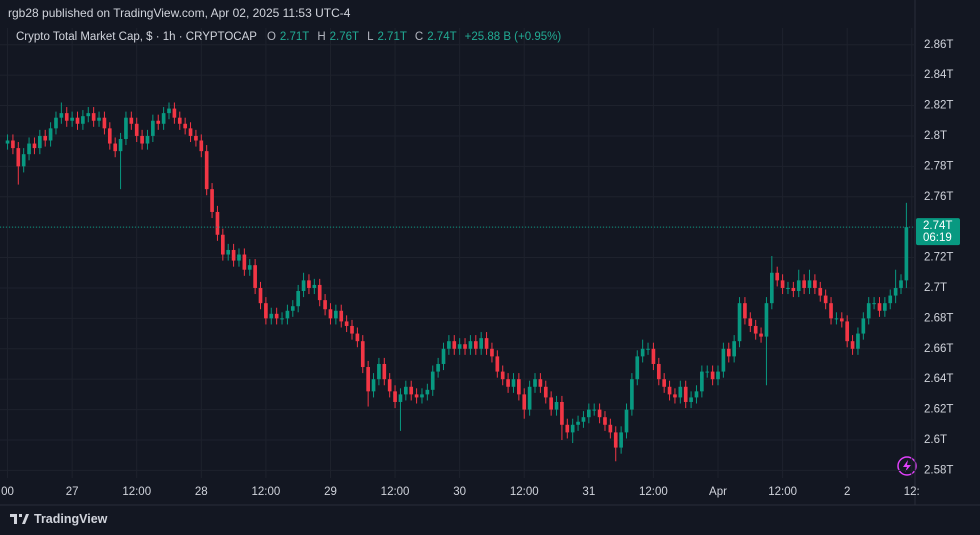 The image size is (980, 535). Describe the element at coordinates (201, 492) in the screenshot. I see `x-tick-label: 28` at that location.